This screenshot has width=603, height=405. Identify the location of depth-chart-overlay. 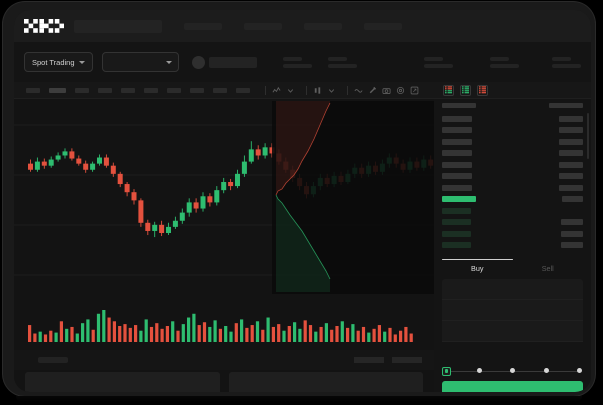
(353, 197).